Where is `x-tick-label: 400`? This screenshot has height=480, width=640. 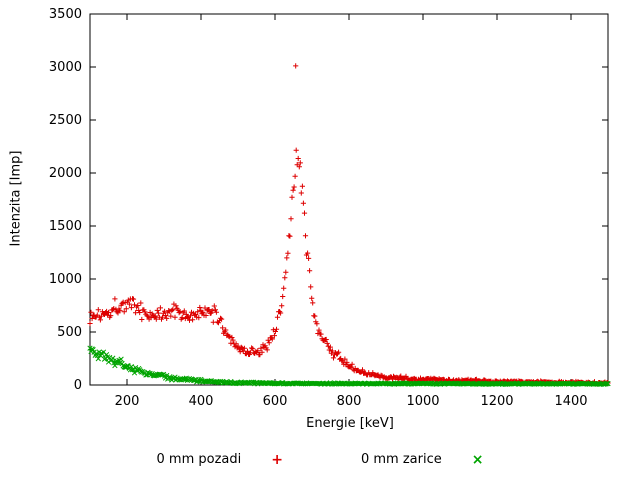
x-tick-label: 400 is located at coordinates (201, 401).